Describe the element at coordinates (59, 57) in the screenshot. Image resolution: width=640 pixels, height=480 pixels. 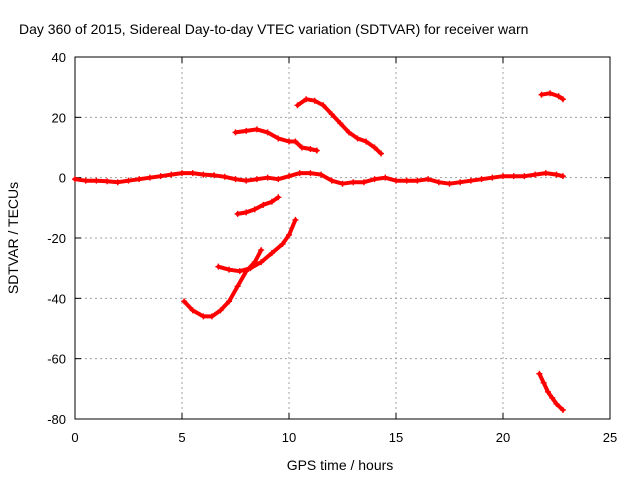
I see `y-tick-label: 40` at that location.